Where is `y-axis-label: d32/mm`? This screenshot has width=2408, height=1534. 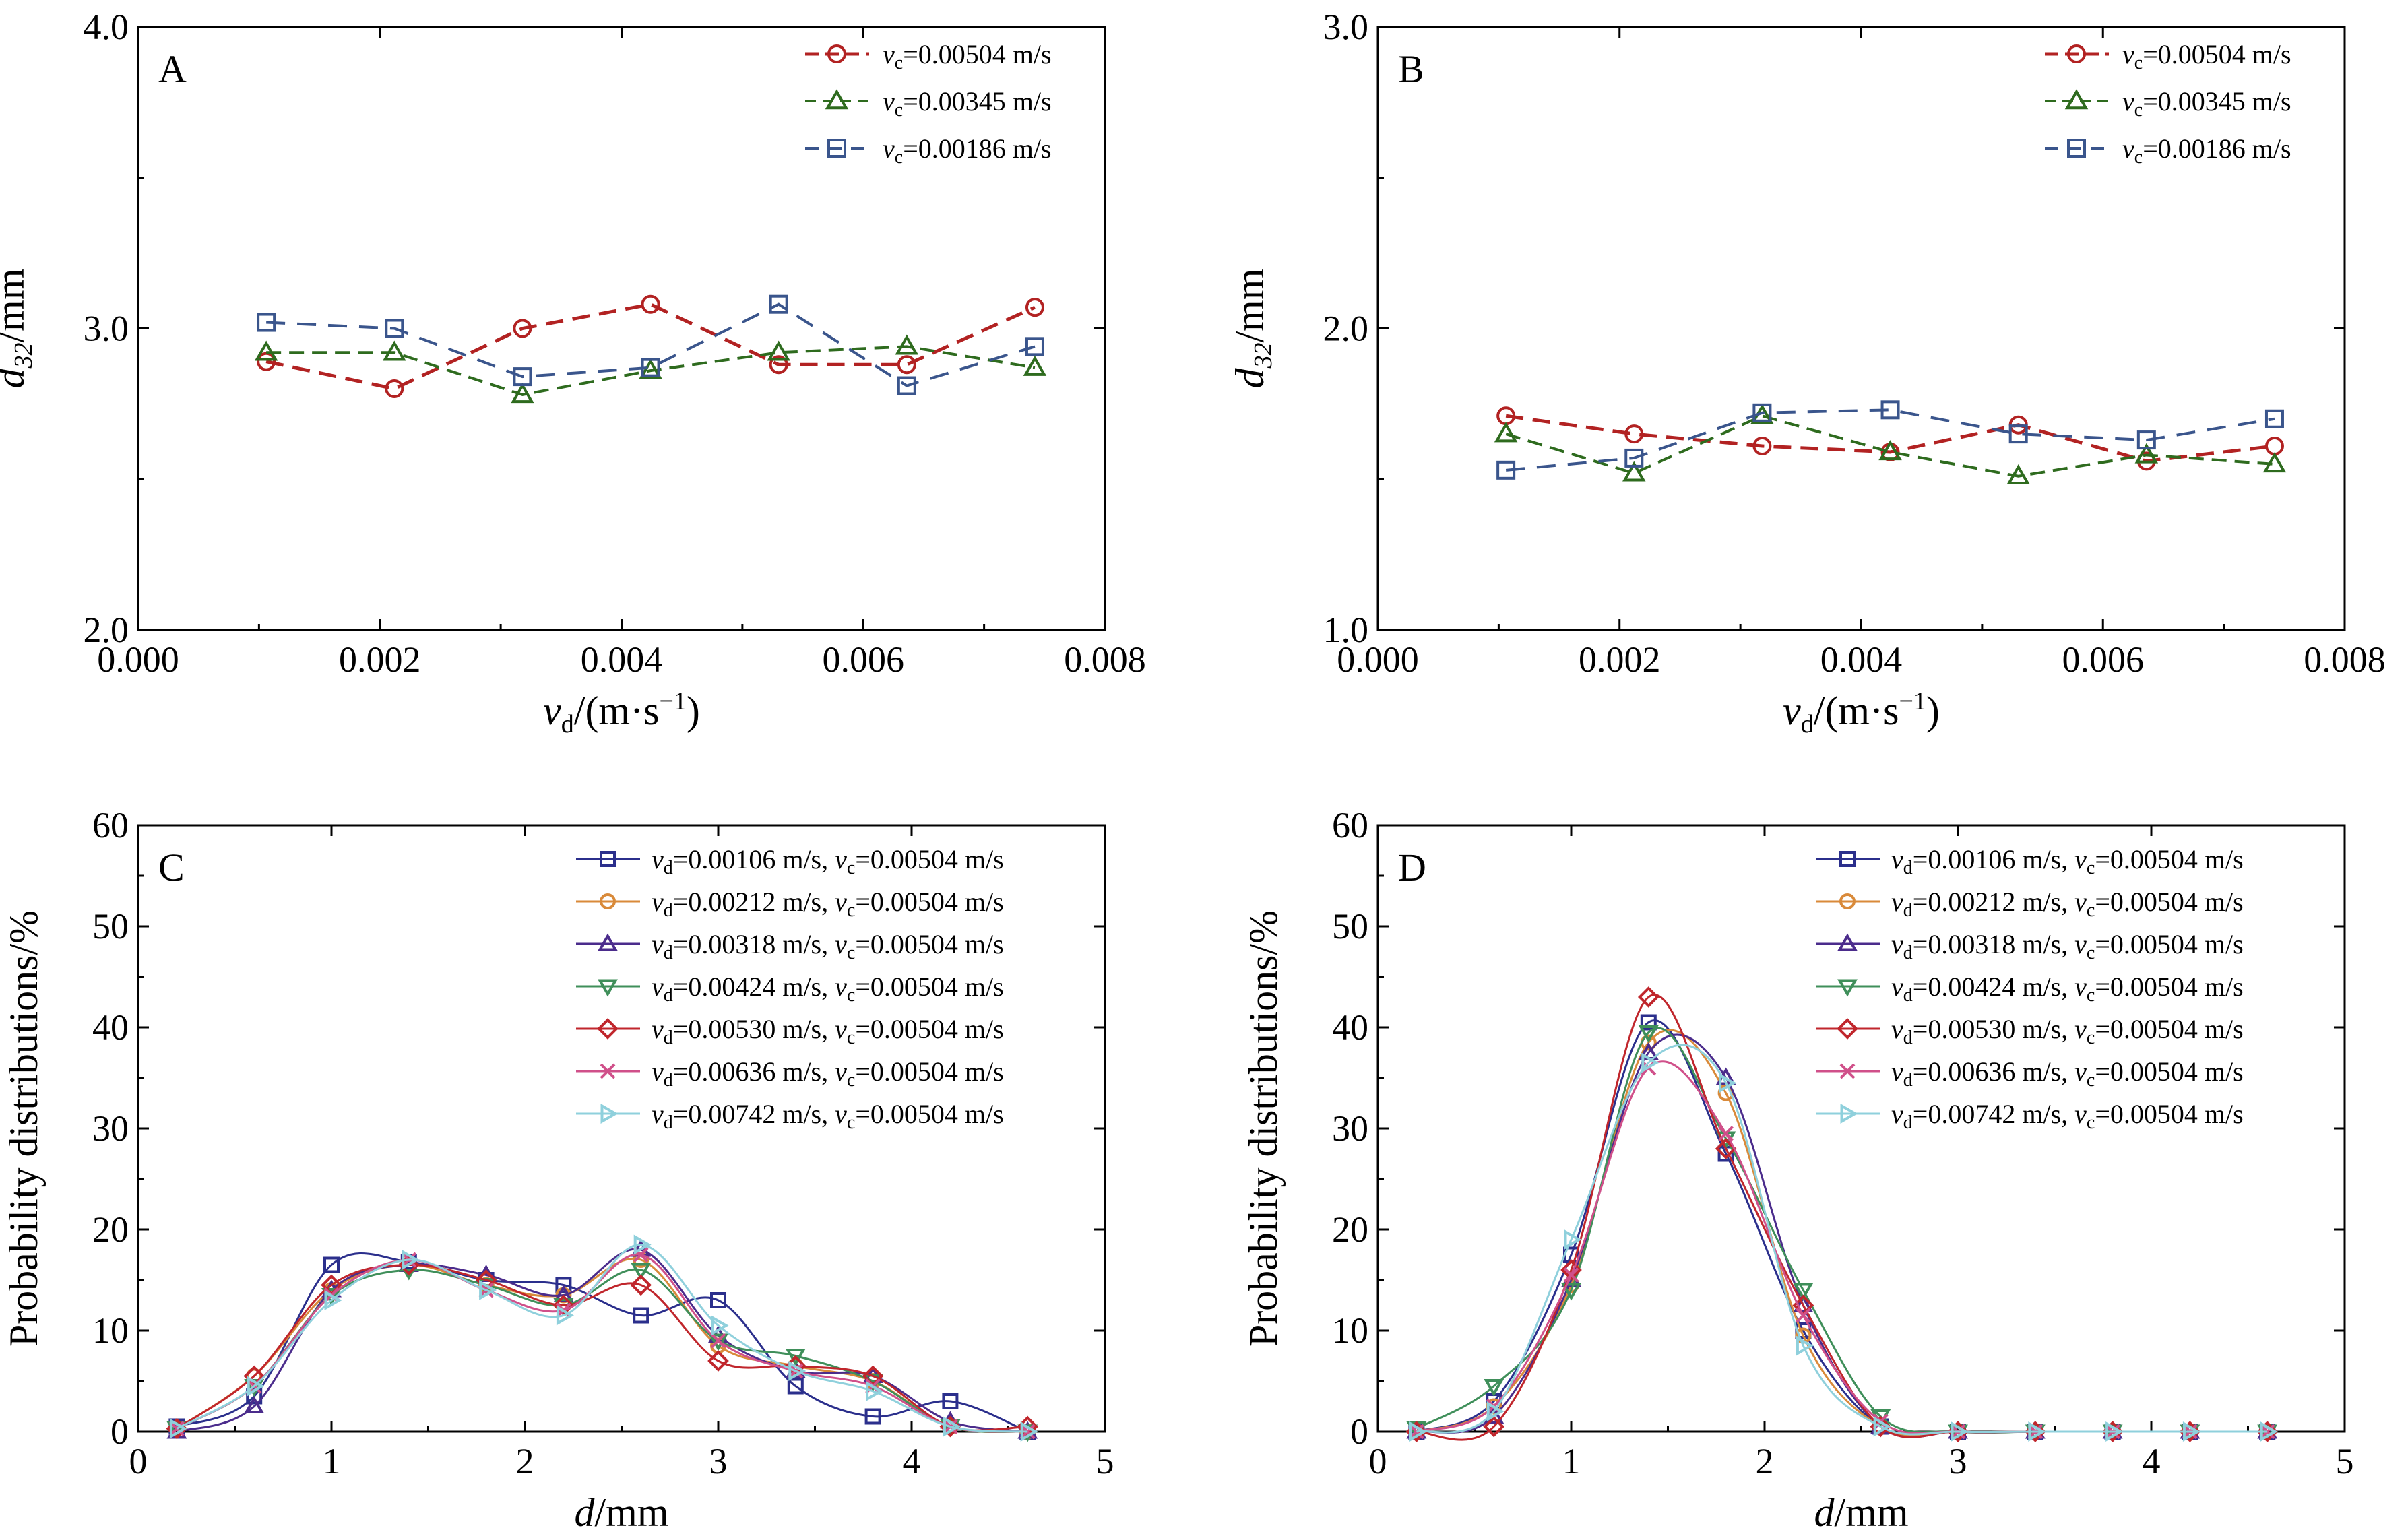 y-axis-label: d32/mm is located at coordinates (19, 328).